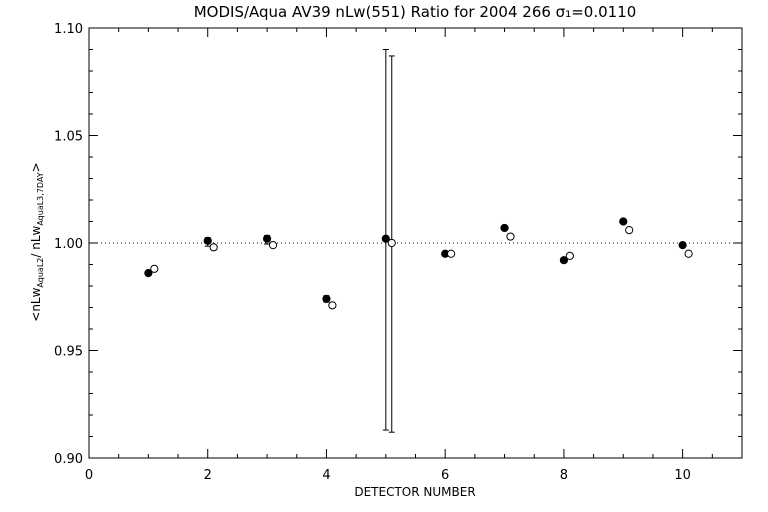 This screenshot has width=768, height=512. What do you see at coordinates (40, 198) in the screenshot?
I see `y-axis-title-sub2: AquaL3,7DAY` at bounding box center [40, 198].